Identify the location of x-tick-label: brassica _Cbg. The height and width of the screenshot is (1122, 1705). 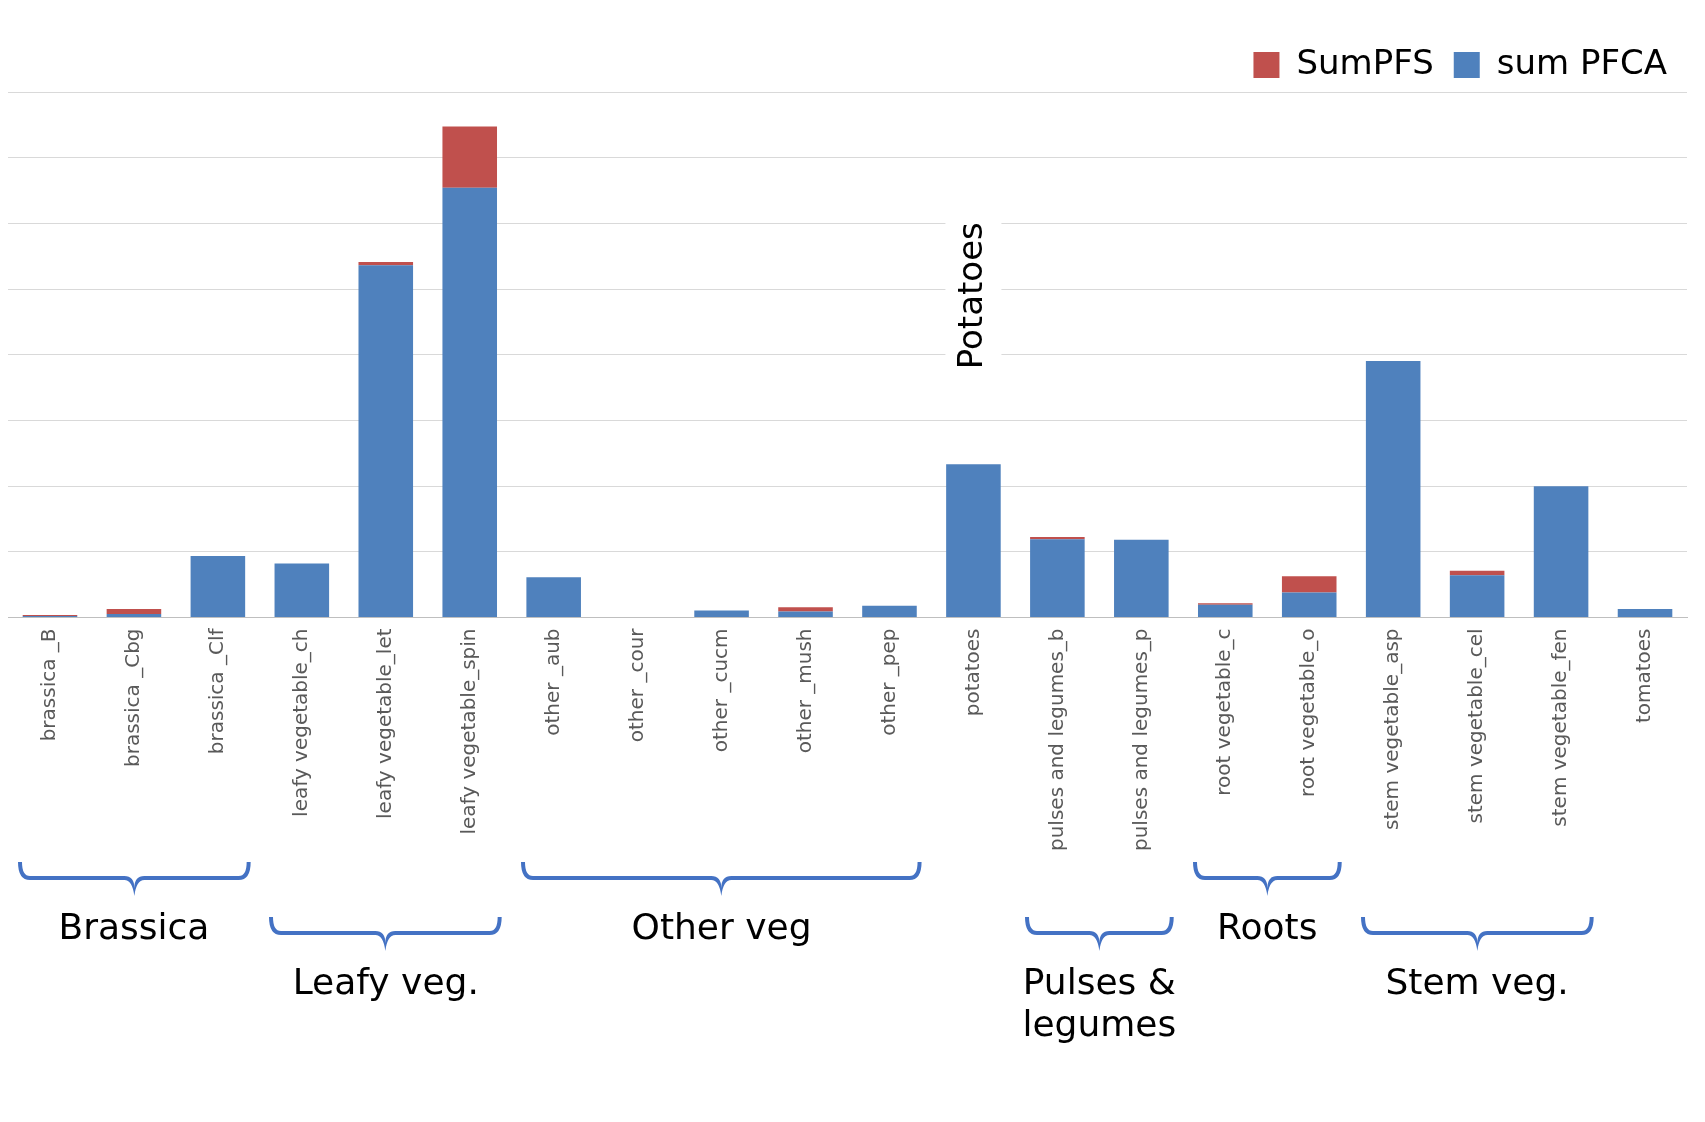
(132, 697).